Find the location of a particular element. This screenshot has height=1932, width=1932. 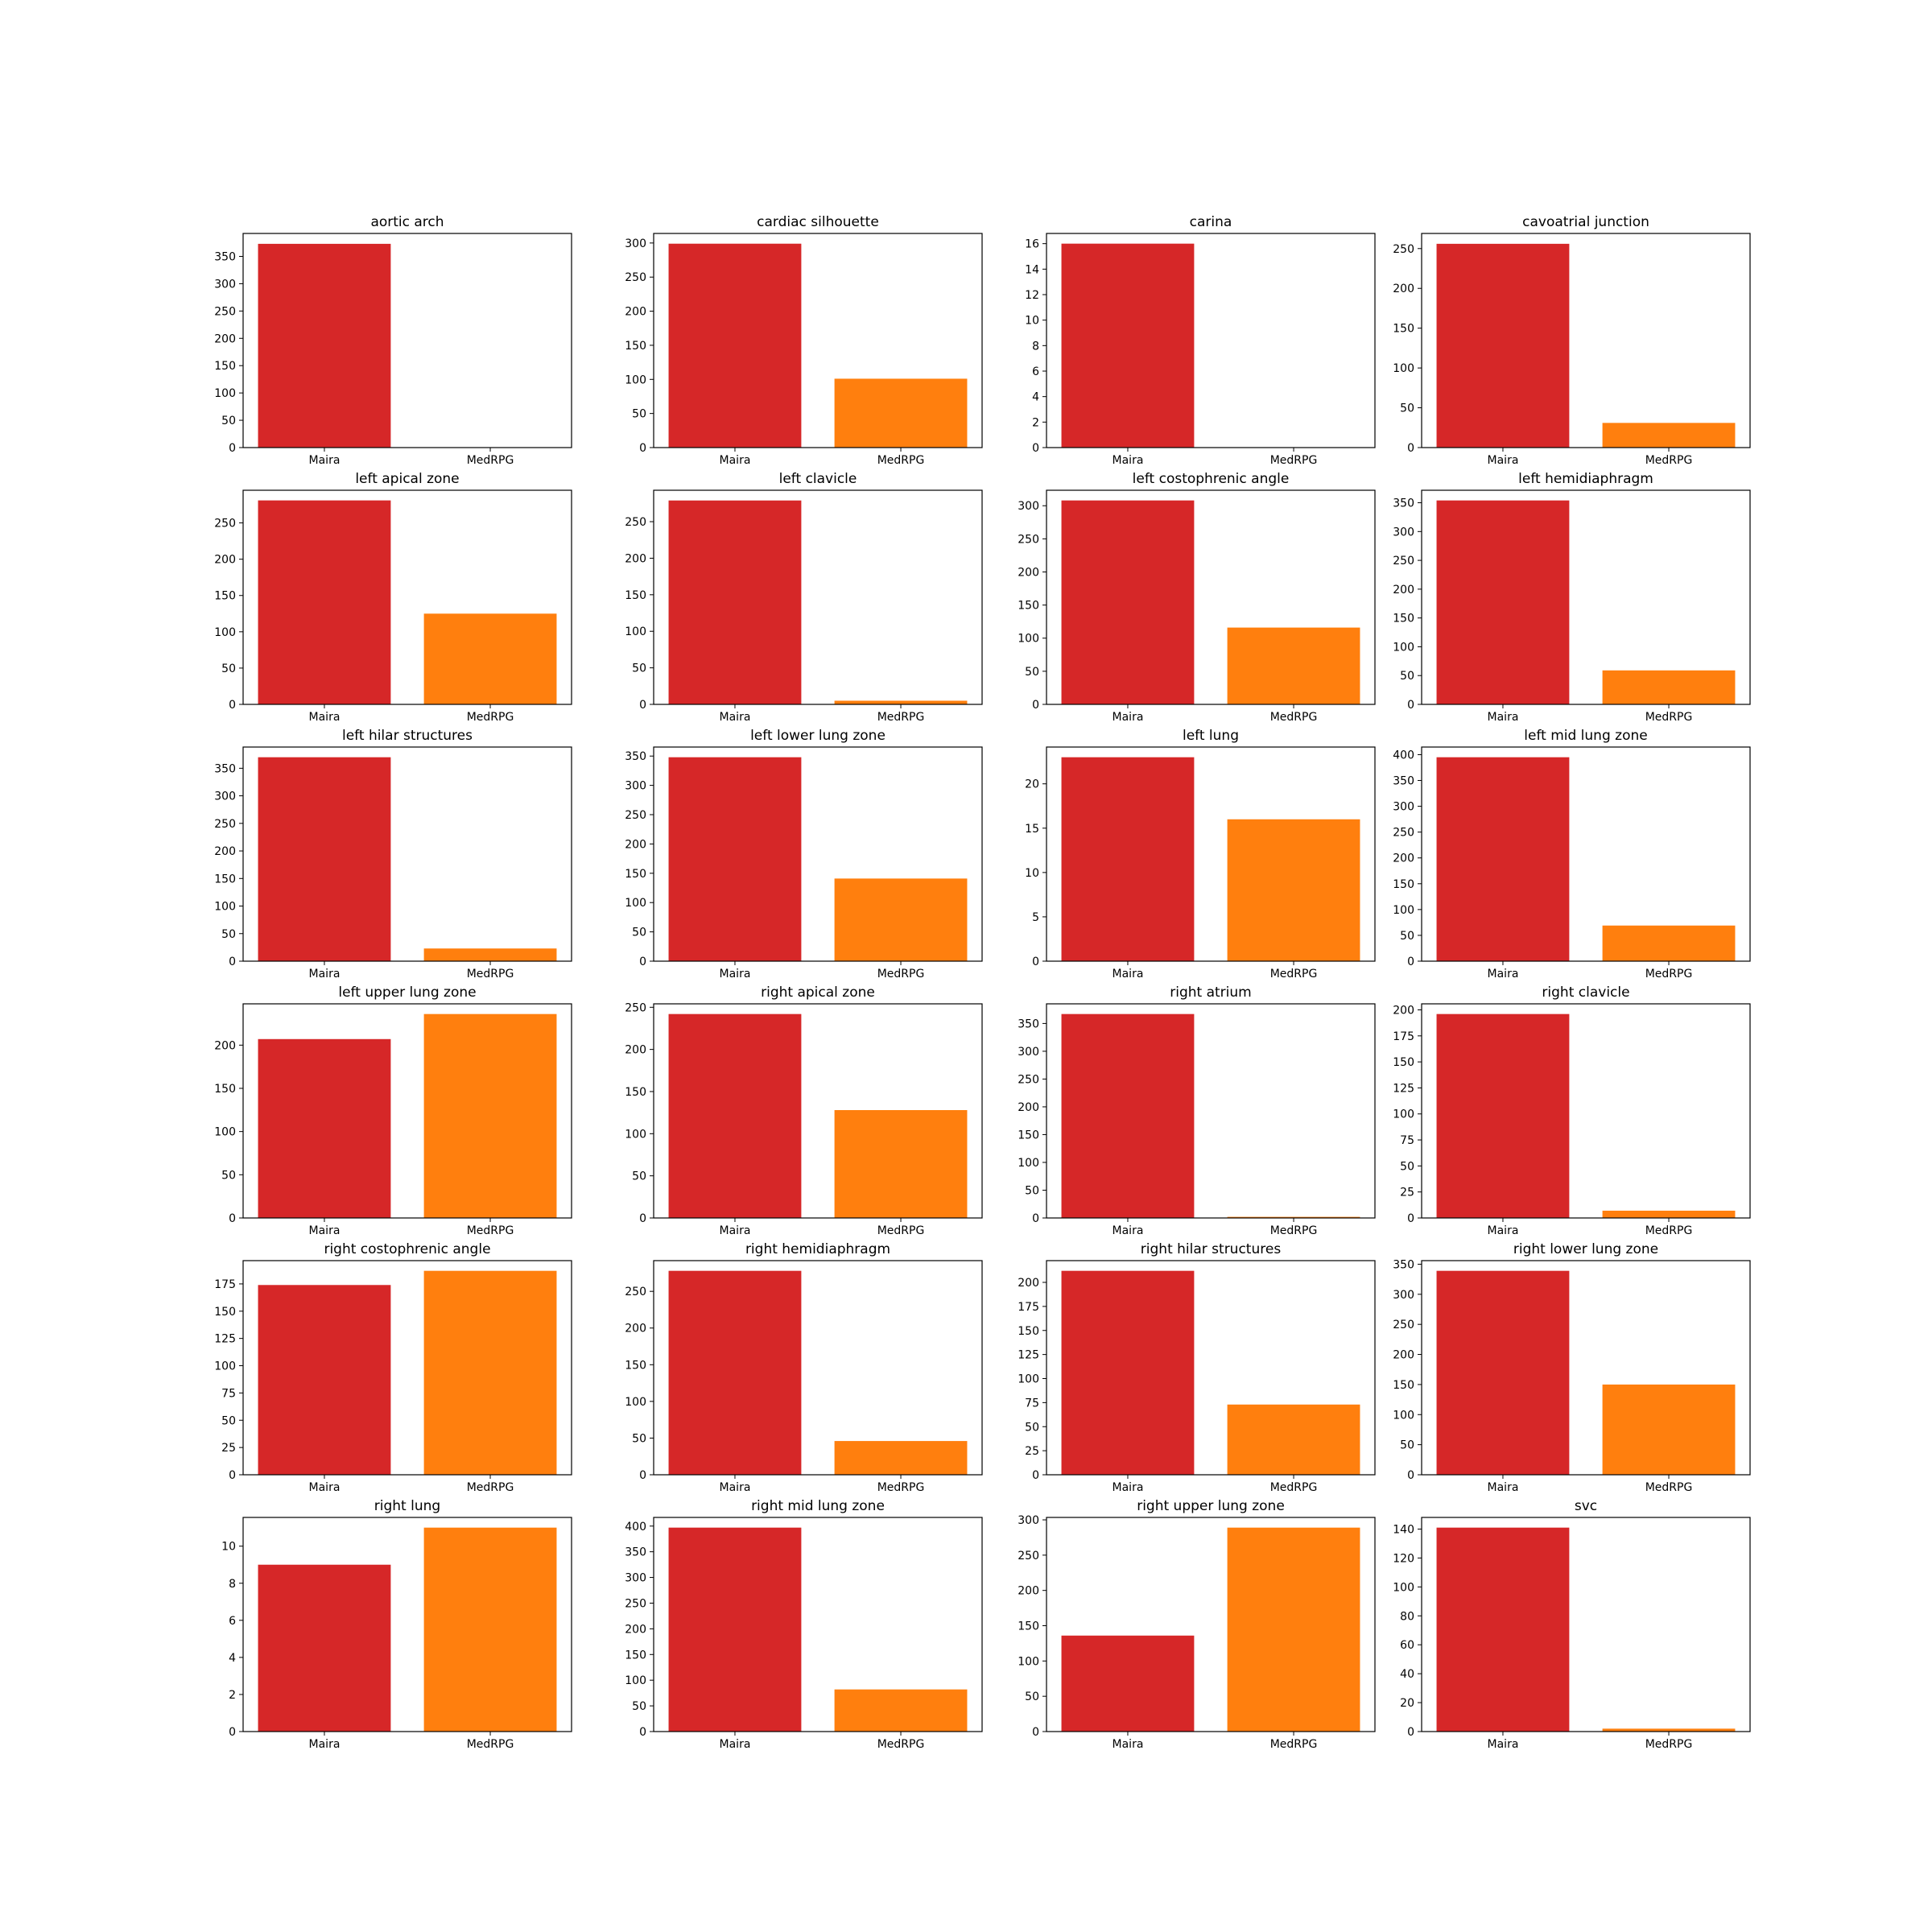

y-tick-label: 16 is located at coordinates (1032, 244).